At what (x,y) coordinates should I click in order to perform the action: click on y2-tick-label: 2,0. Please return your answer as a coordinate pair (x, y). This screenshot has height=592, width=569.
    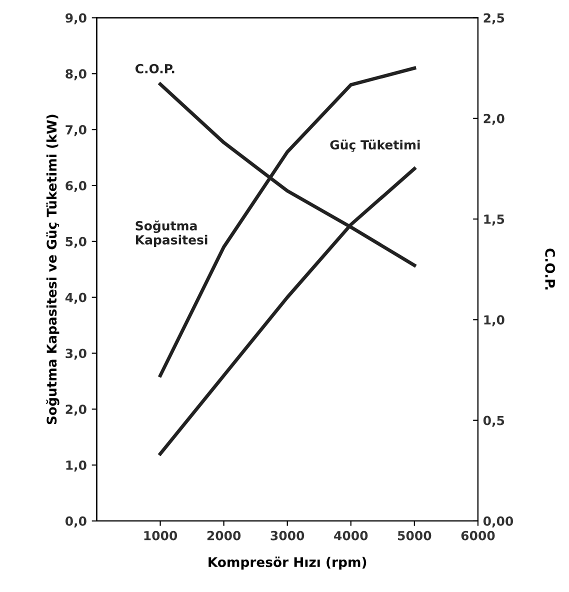
    Looking at the image, I should click on (494, 119).